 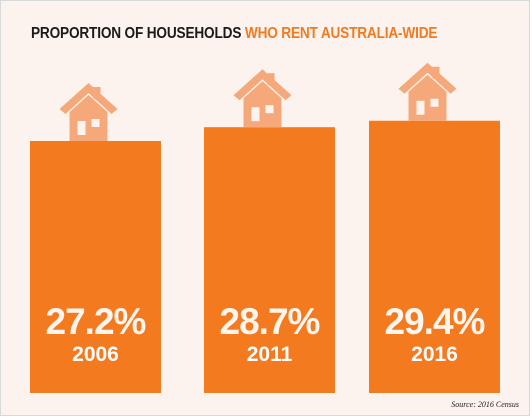 What do you see at coordinates (341, 33) in the screenshot?
I see `chart-title-part2: WHO RENT AUSTRALIA-WIDE` at bounding box center [341, 33].